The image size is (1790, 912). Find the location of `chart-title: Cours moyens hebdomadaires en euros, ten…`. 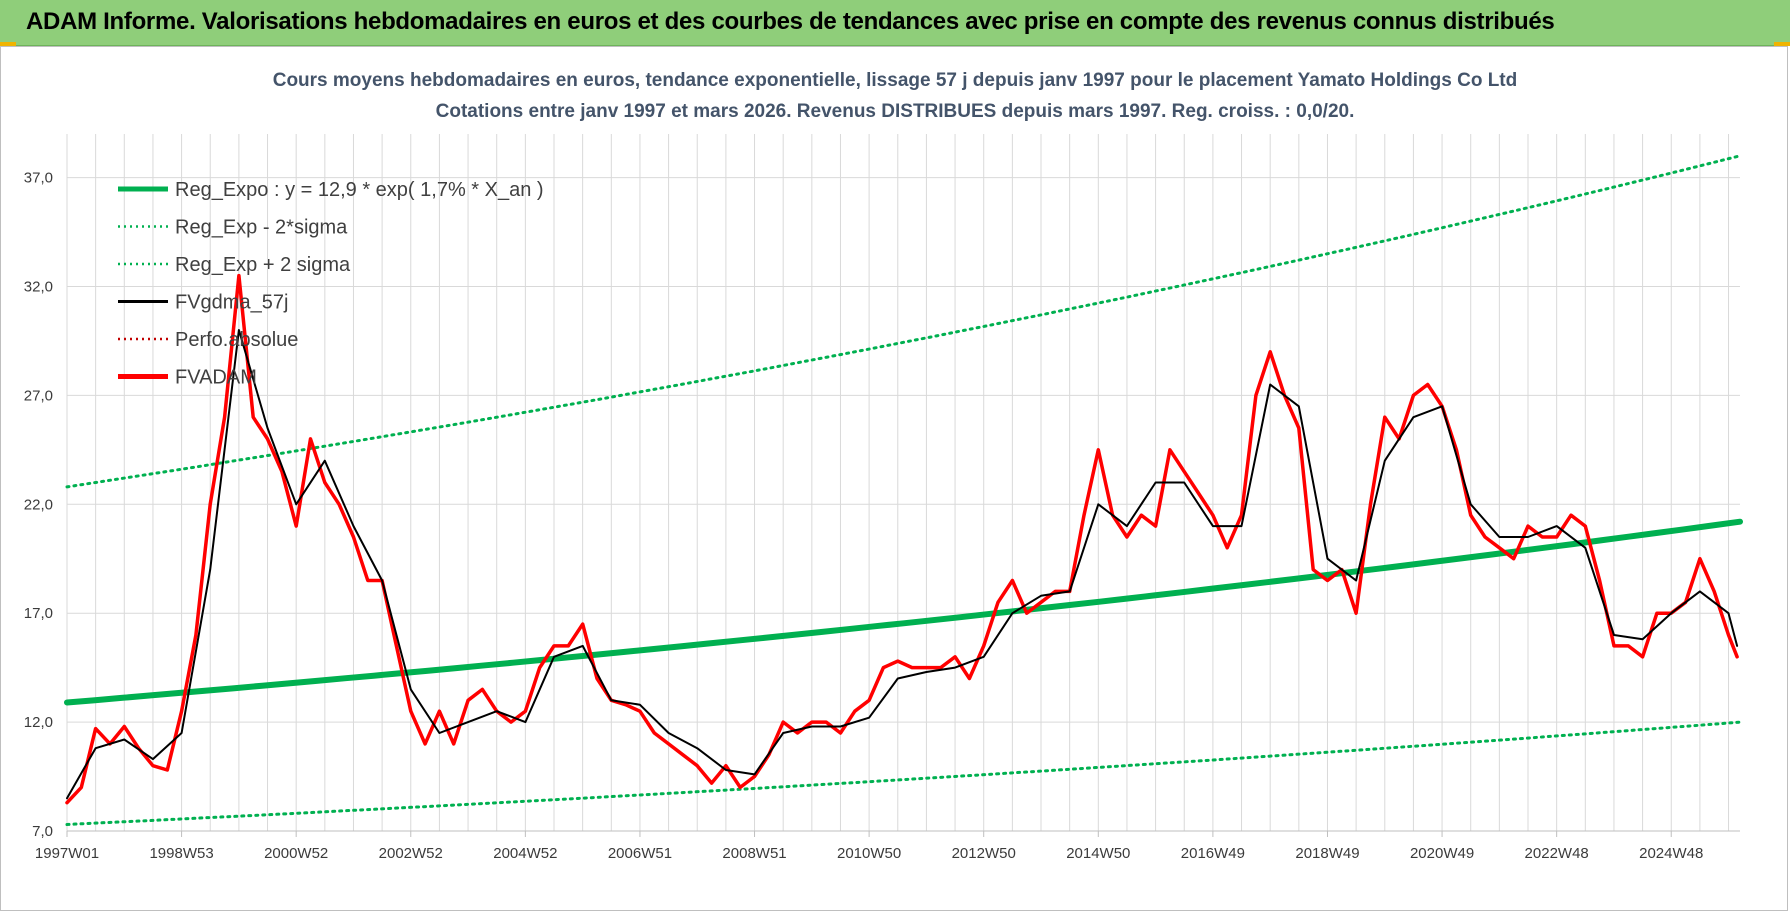

chart-title: Cours moyens hebdomadaires en euros, ten… is located at coordinates (895, 80).